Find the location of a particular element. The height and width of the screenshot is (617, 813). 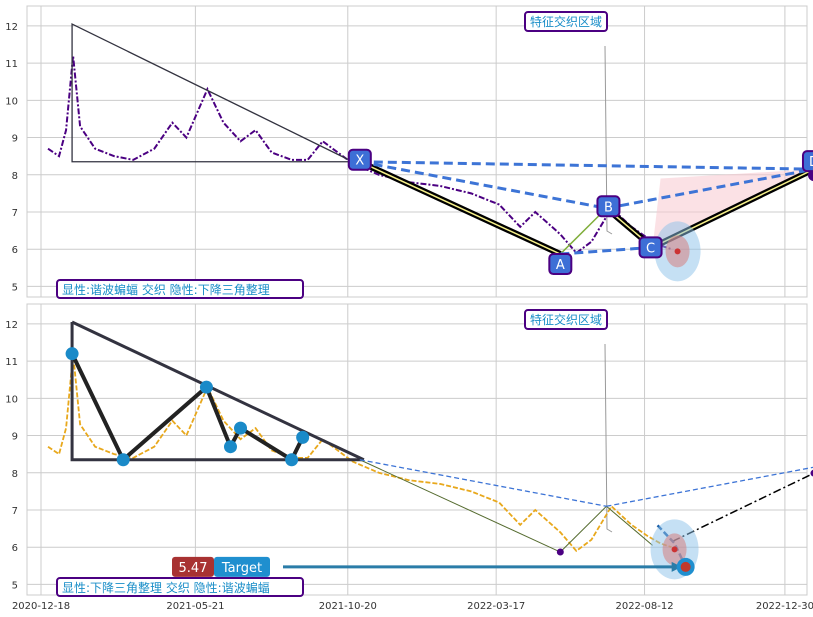

caption-text: 显性:下降三角整理 交织 隐性:谐波蝙蝠 is located at coordinates (166, 587).